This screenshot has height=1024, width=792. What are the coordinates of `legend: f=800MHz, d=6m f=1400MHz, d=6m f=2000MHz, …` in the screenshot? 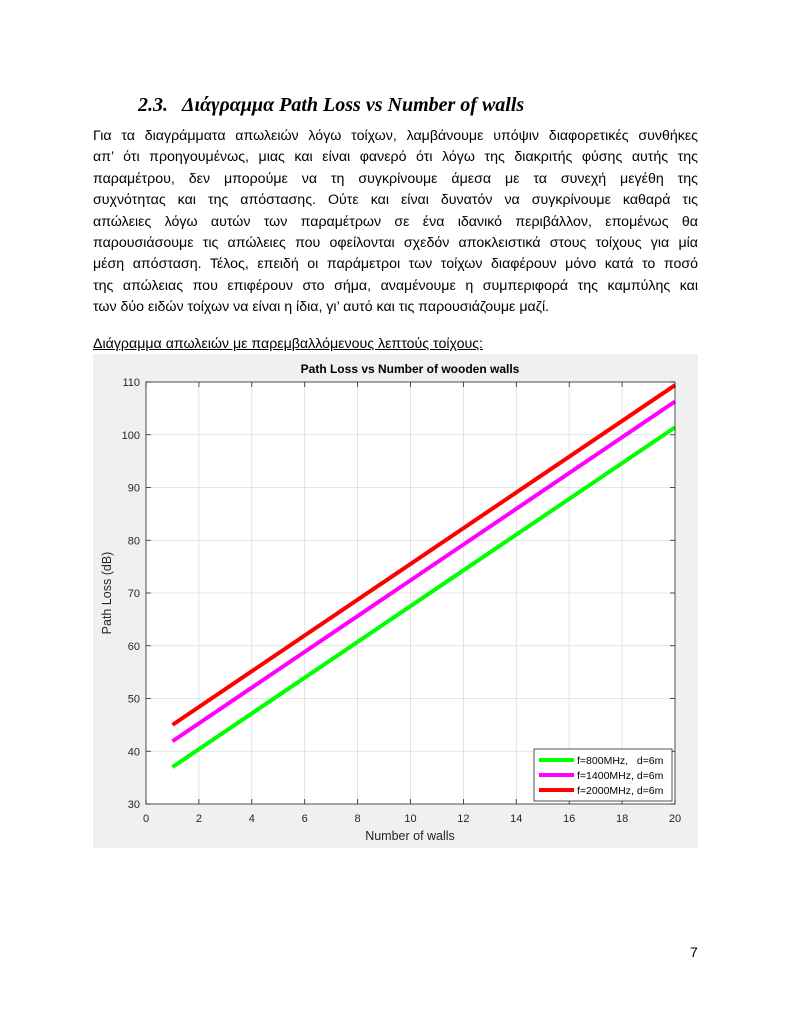 It's located at (603, 775).